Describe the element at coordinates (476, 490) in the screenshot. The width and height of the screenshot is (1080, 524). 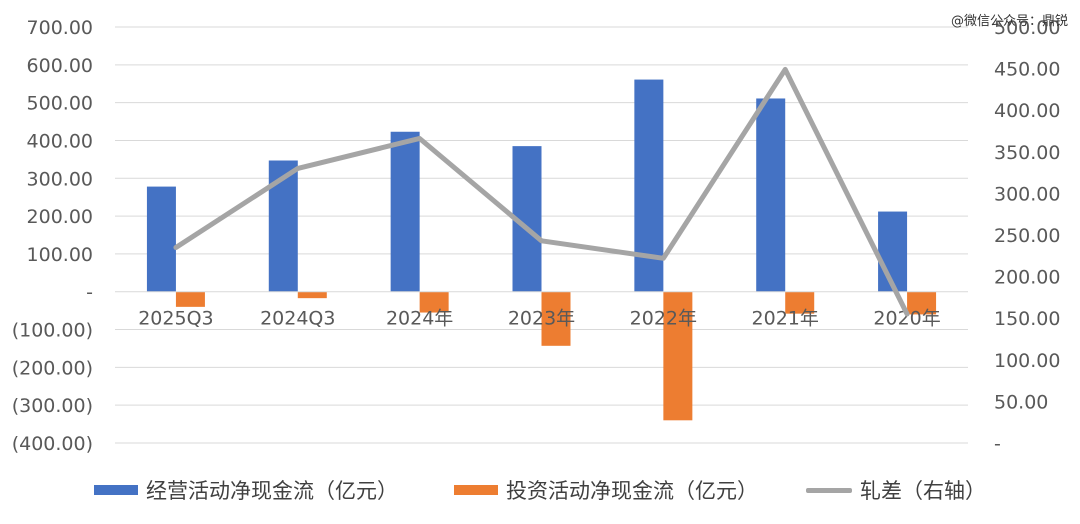
I see `investing-swatch` at that location.